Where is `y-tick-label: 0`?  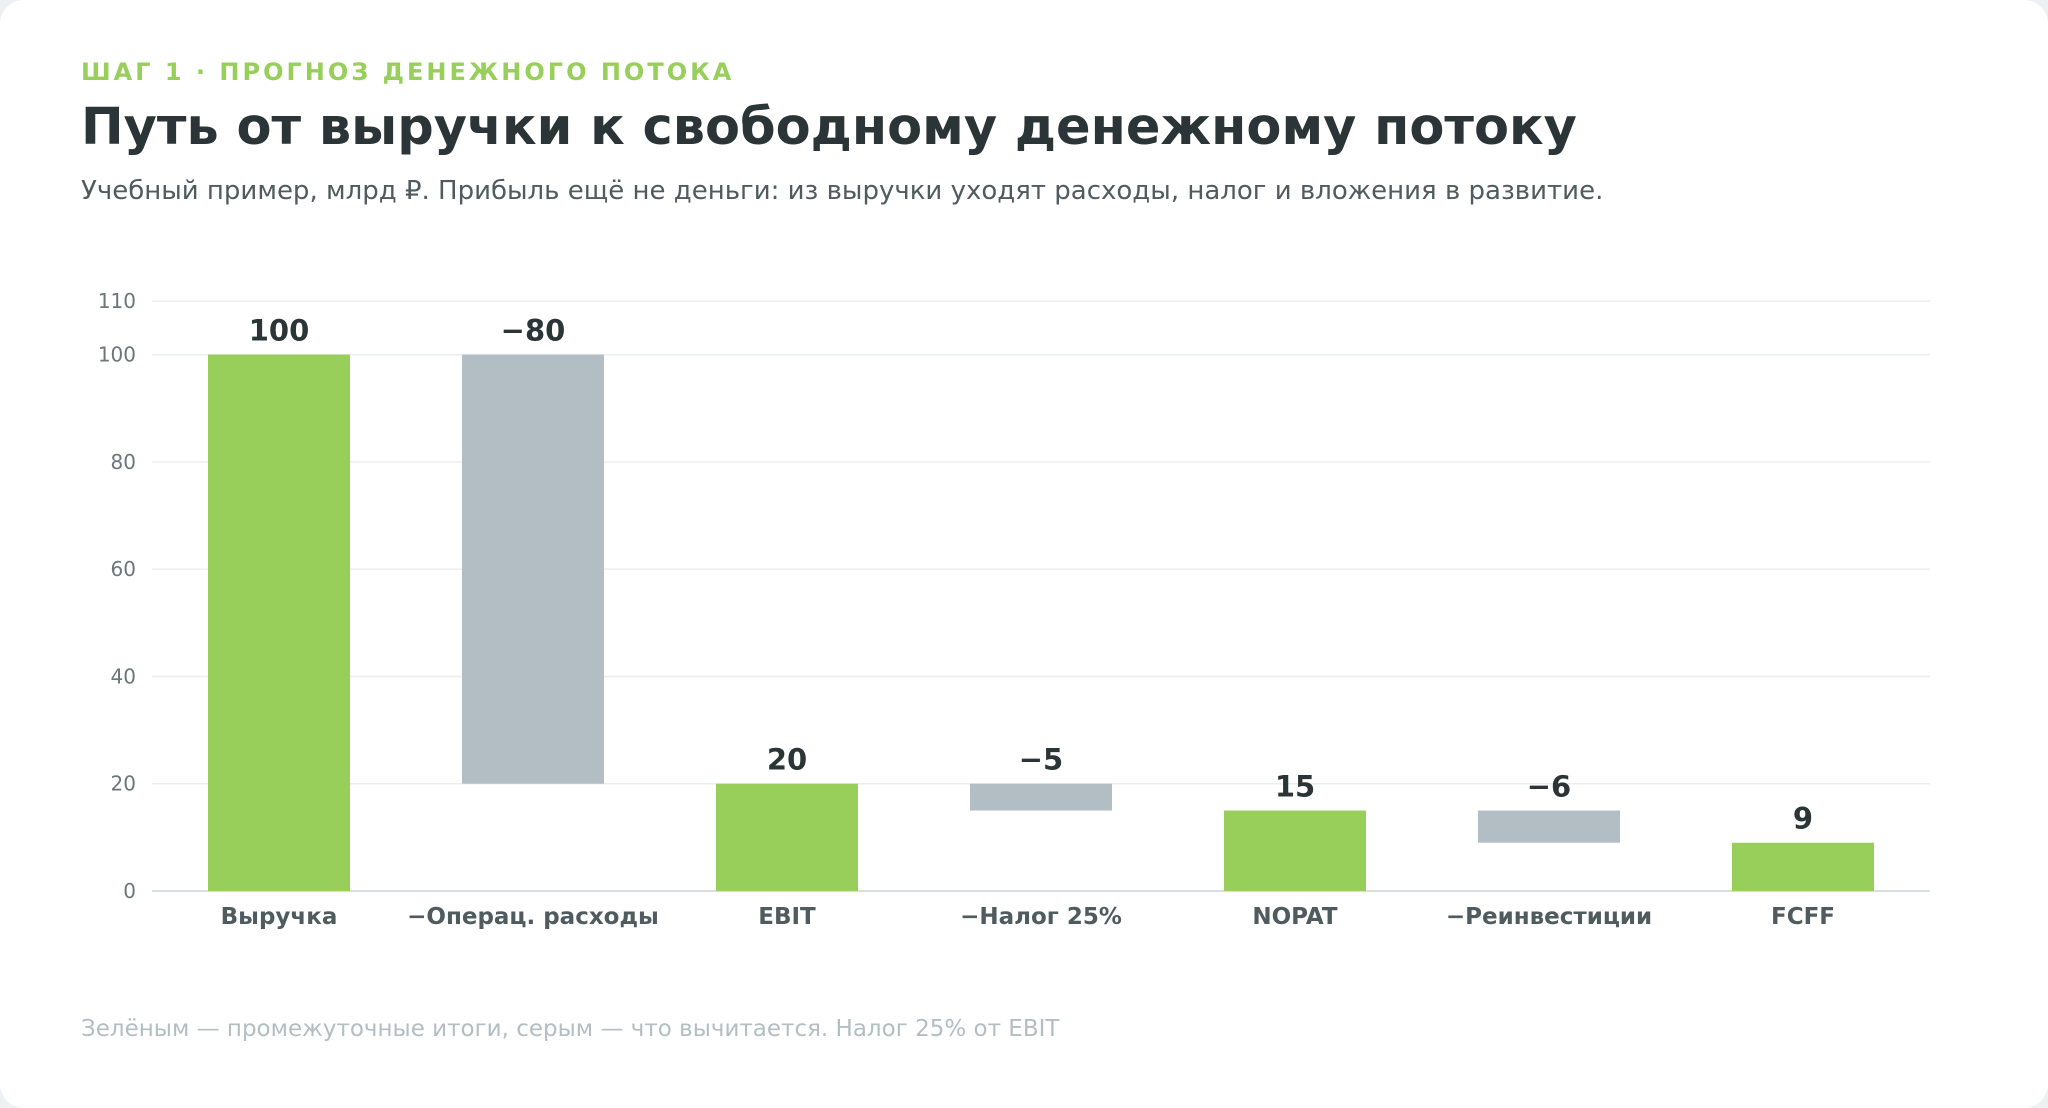 y-tick-label: 0 is located at coordinates (129, 891).